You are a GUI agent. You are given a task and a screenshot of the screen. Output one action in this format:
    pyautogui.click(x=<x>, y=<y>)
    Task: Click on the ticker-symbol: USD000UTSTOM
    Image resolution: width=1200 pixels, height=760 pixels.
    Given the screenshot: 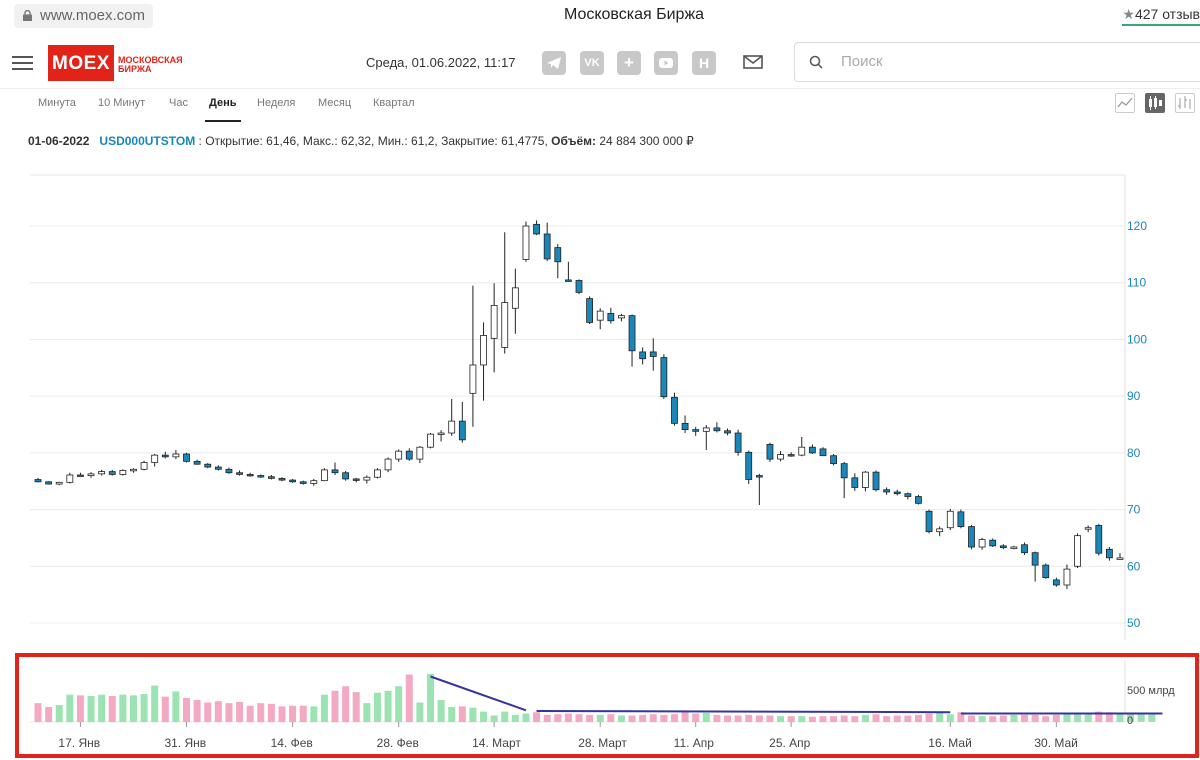 What is the action you would take?
    pyautogui.click(x=147, y=141)
    